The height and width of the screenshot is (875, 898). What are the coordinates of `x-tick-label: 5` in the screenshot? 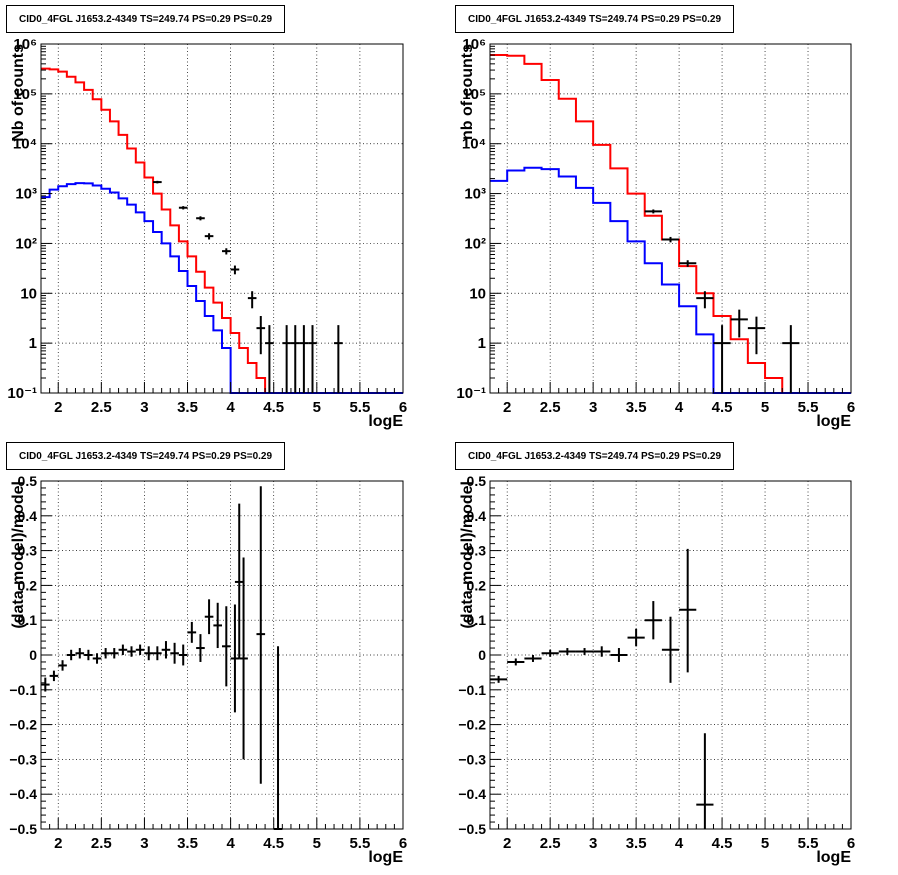 It's located at (765, 843).